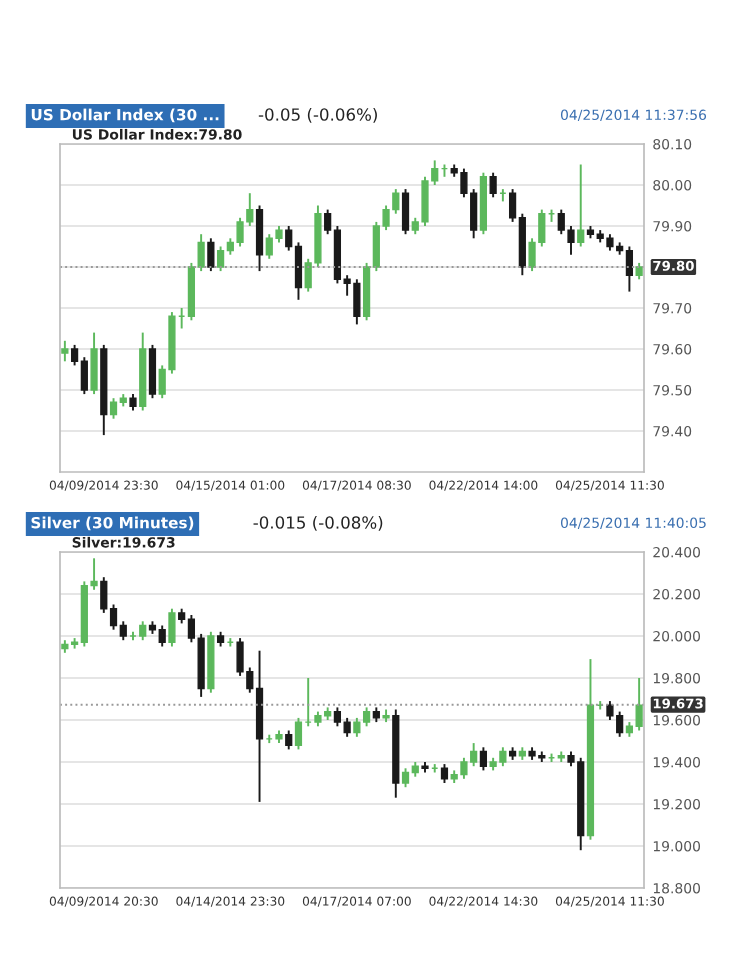 The image size is (740, 960). I want to click on candlestick, so click(386, 716).